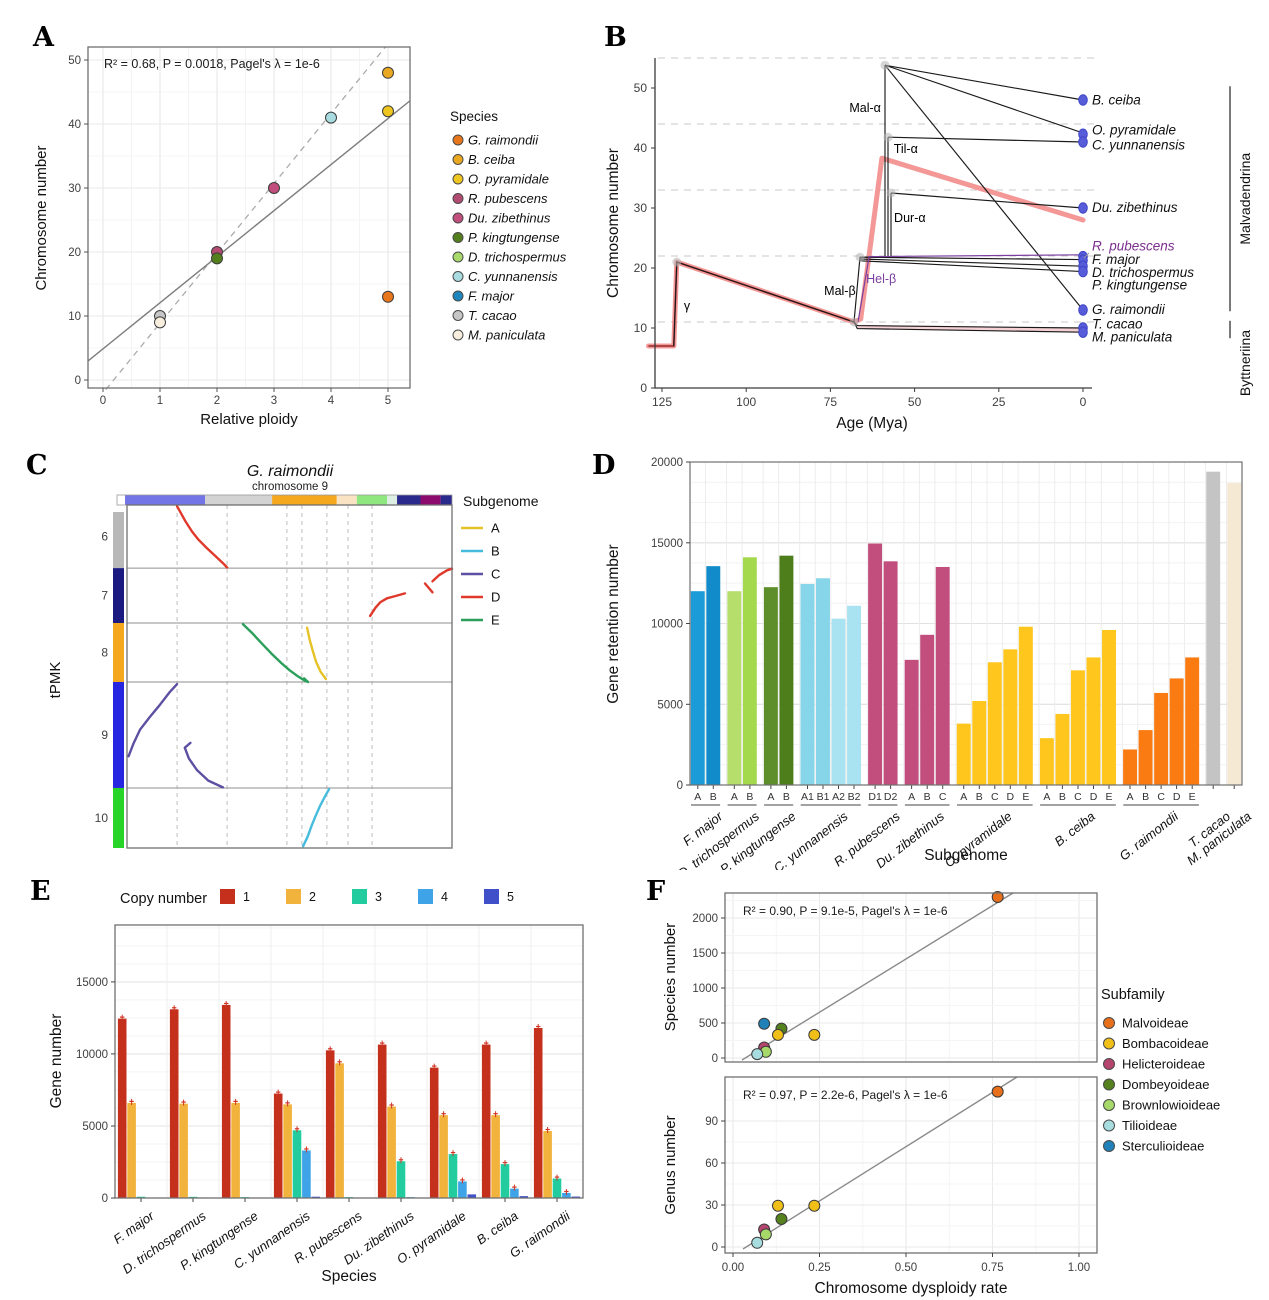 The image size is (1269, 1300). I want to click on legend-label: E, so click(495, 620).